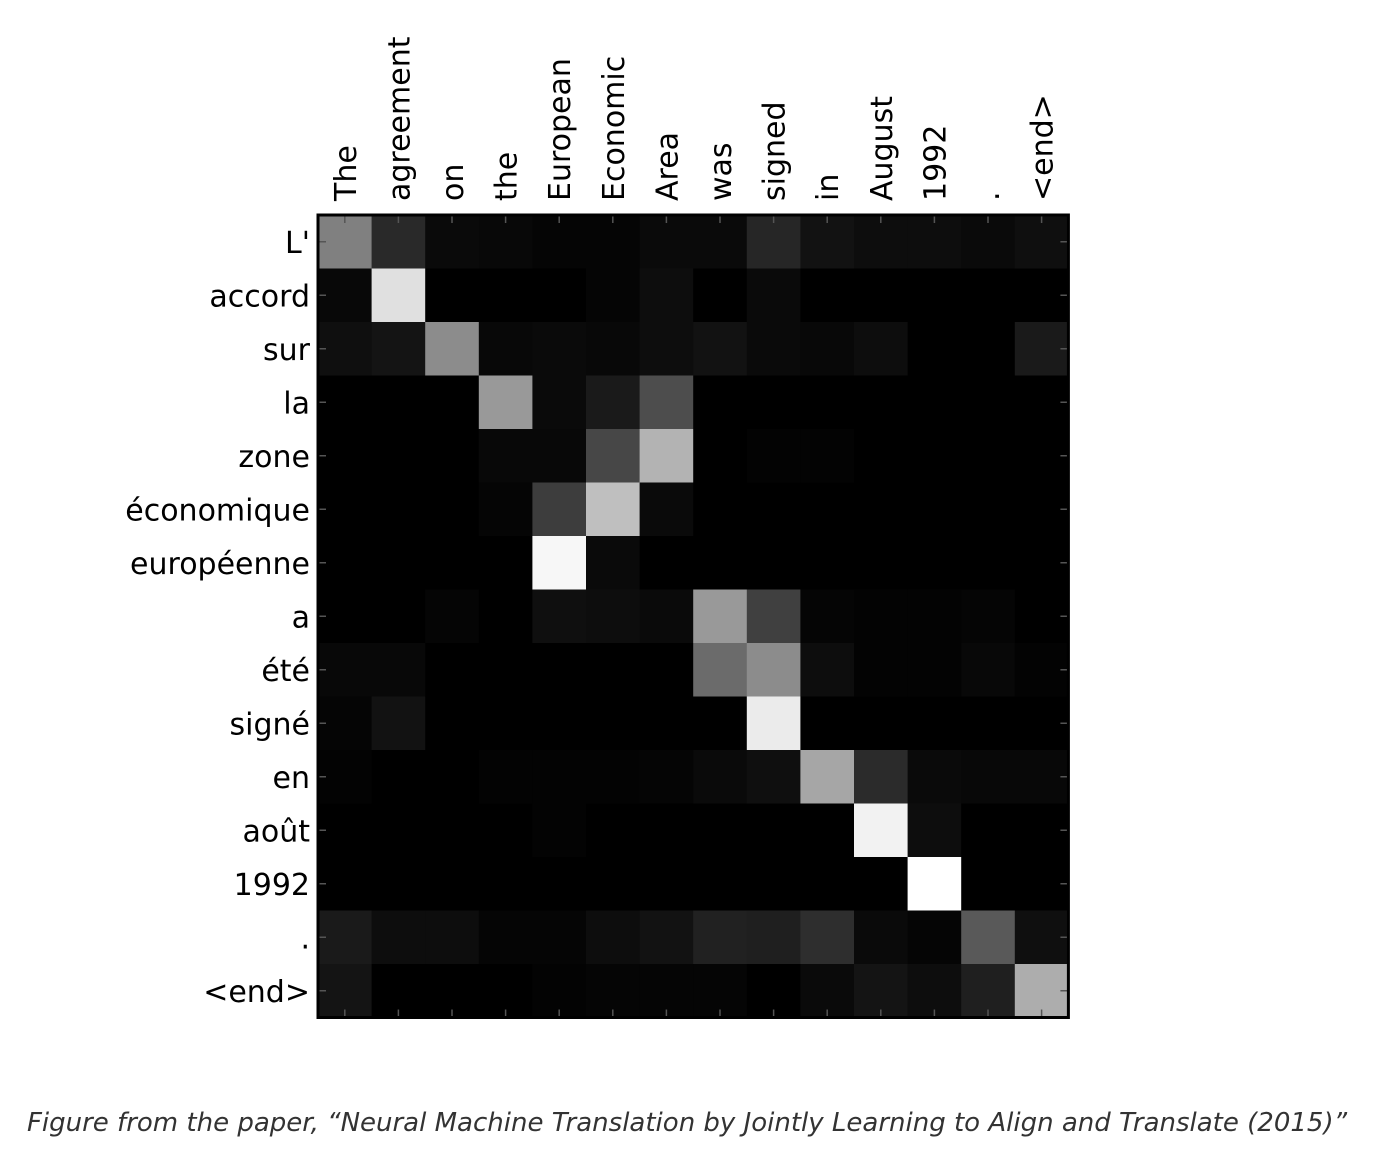 Image resolution: width=1374 pixels, height=1158 pixels. What do you see at coordinates (828, 187) in the screenshot?
I see `x-tick-label: in` at bounding box center [828, 187].